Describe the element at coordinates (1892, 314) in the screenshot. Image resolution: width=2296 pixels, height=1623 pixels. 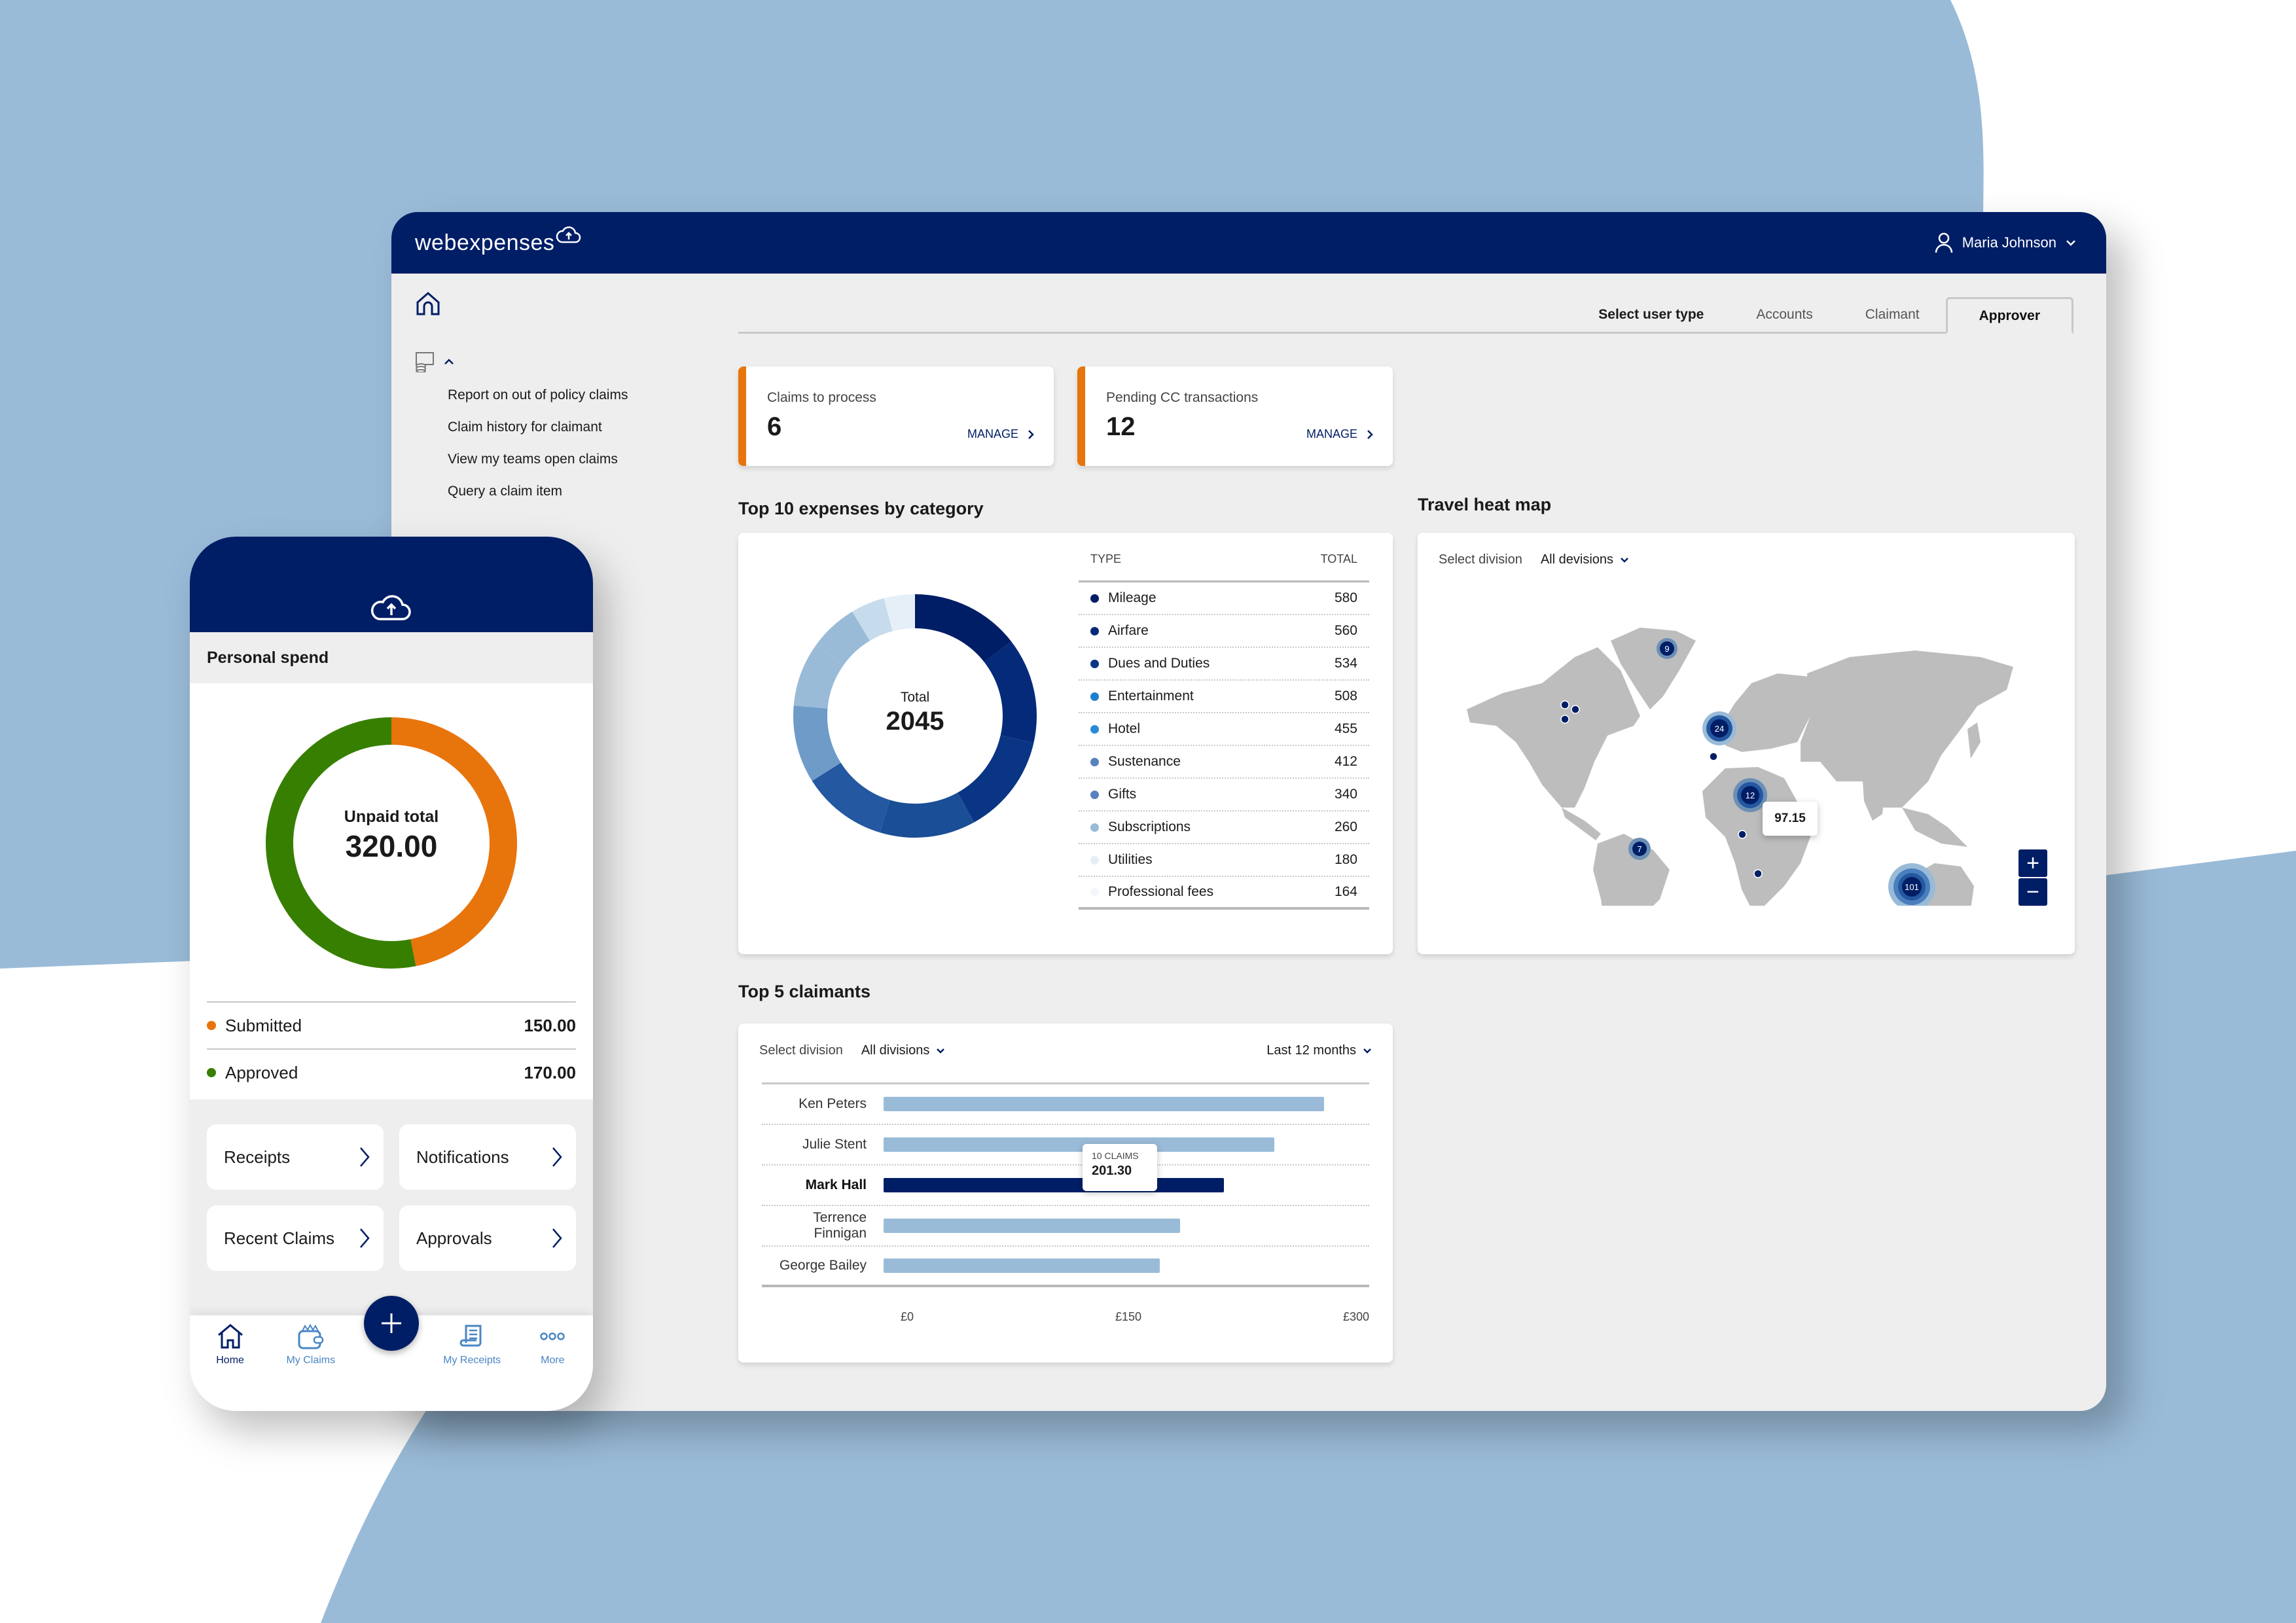
I see `tab-claimant: Claimant` at that location.